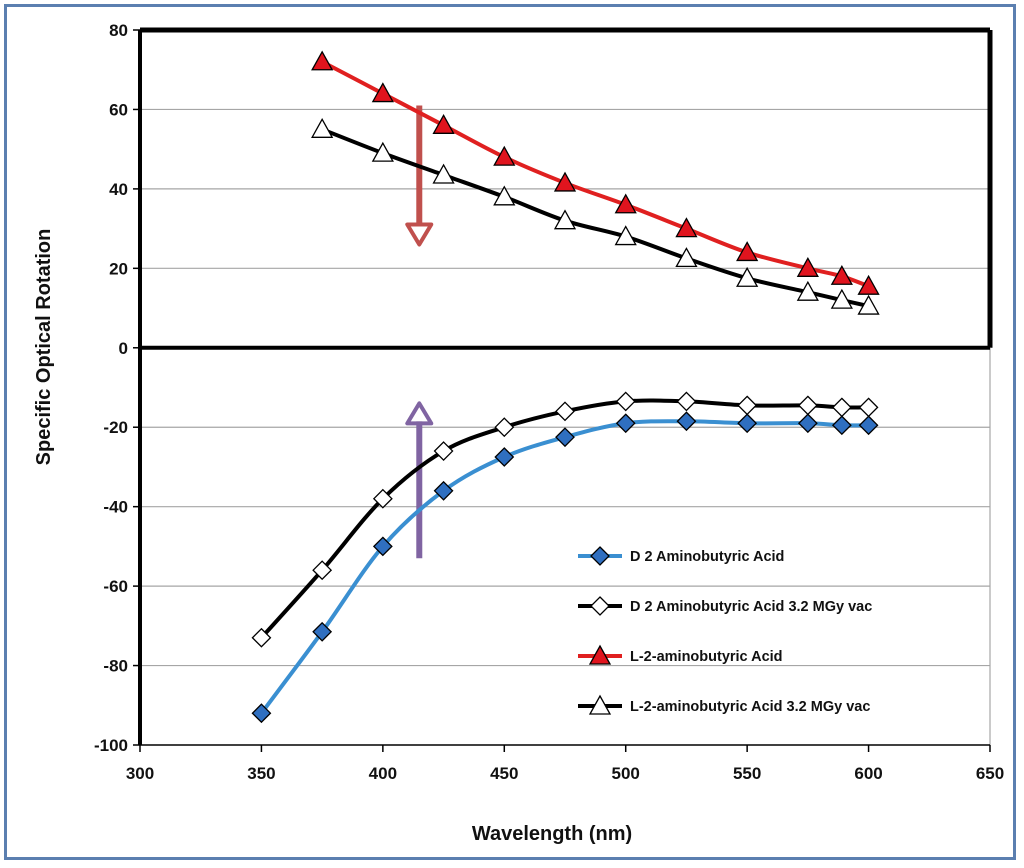 This screenshot has height=868, width=1024. I want to click on y-tick-label: -20, so click(115, 427).